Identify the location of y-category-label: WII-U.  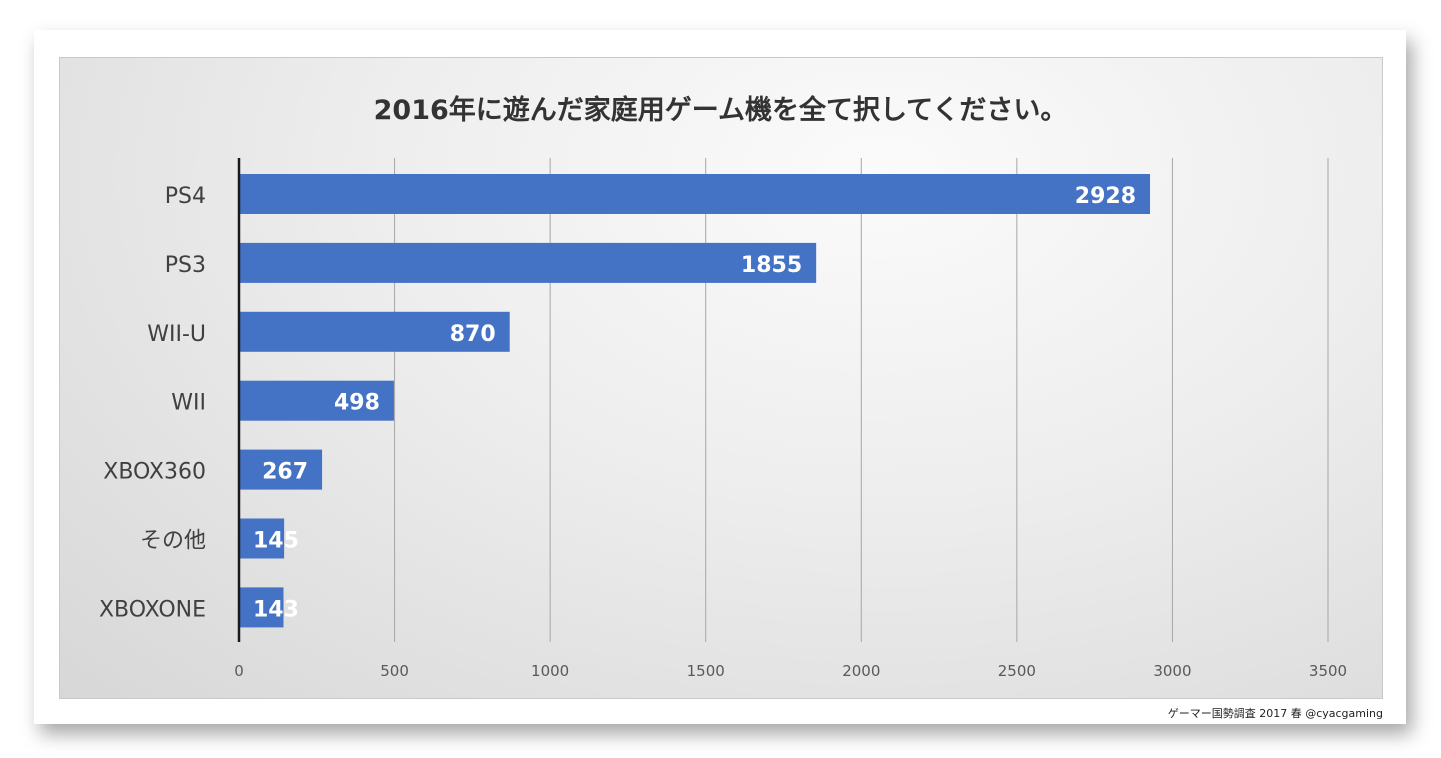
(176, 334).